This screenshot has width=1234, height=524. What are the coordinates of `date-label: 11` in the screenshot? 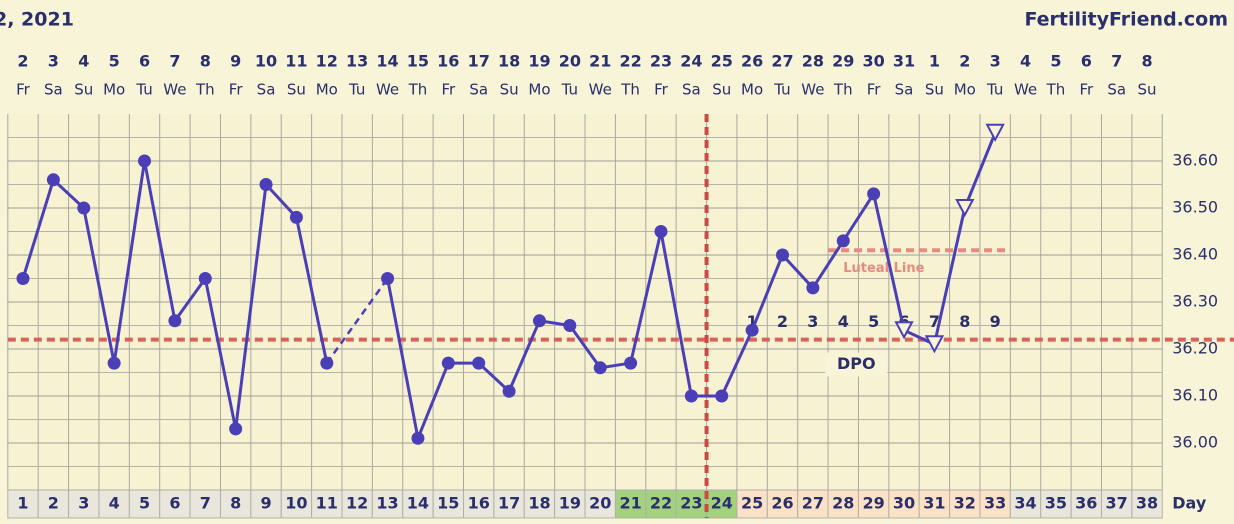 It's located at (296, 61).